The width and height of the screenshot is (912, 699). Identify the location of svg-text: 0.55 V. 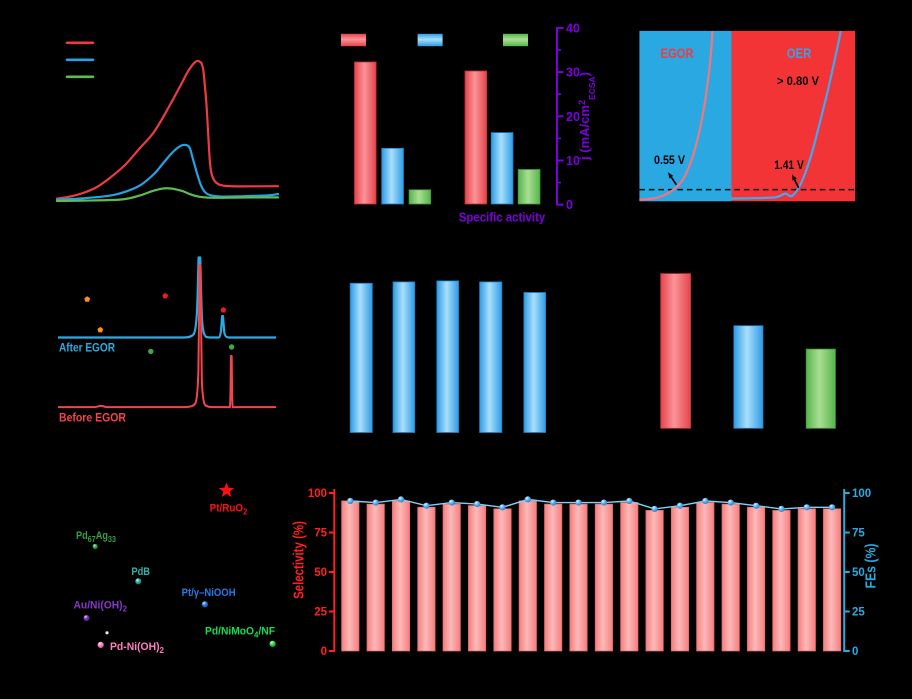
(669, 160).